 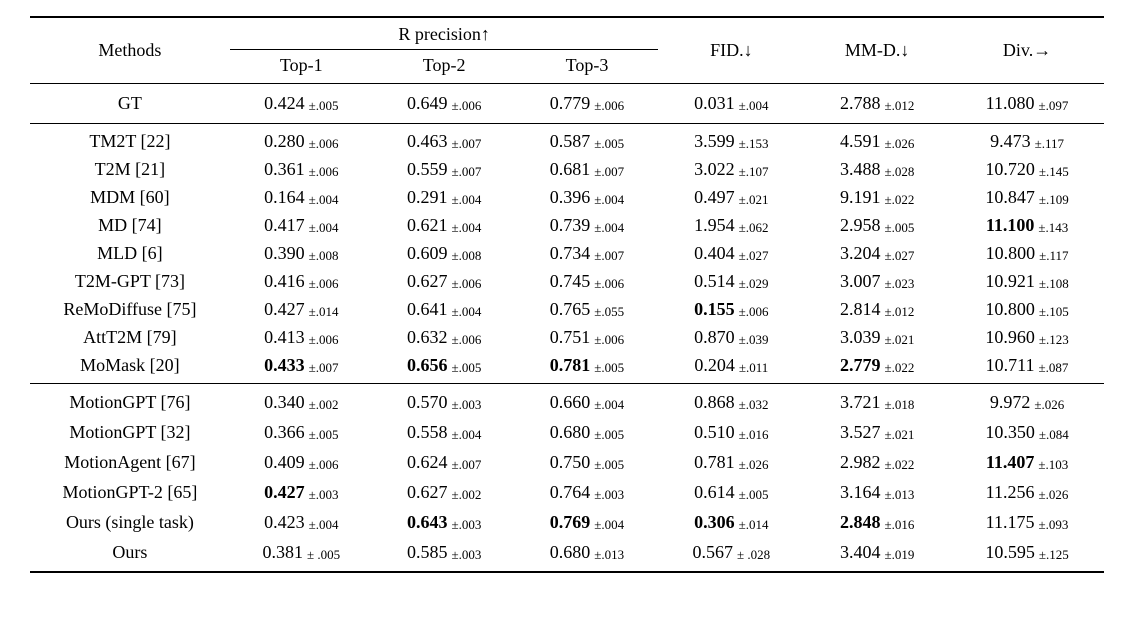 I want to click on metric-std: ±.019, so click(x=899, y=554).